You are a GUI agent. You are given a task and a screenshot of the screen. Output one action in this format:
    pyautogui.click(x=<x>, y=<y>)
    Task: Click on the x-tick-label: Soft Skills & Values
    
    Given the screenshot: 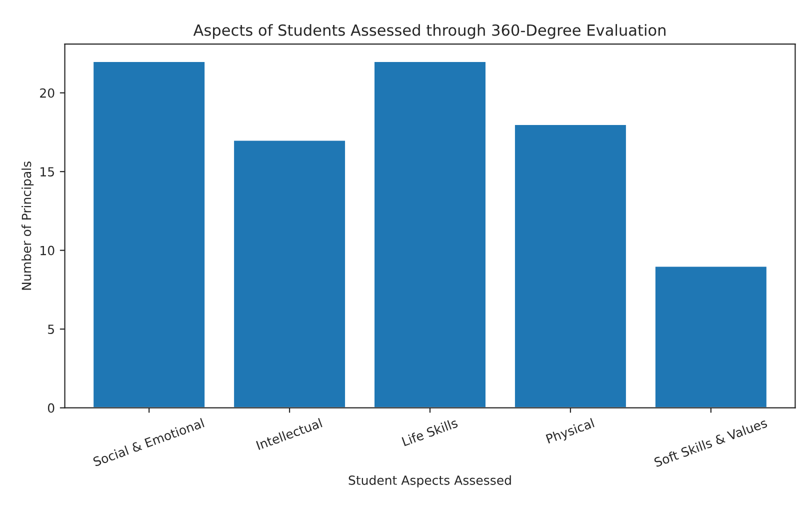 What is the action you would take?
    pyautogui.click(x=711, y=443)
    